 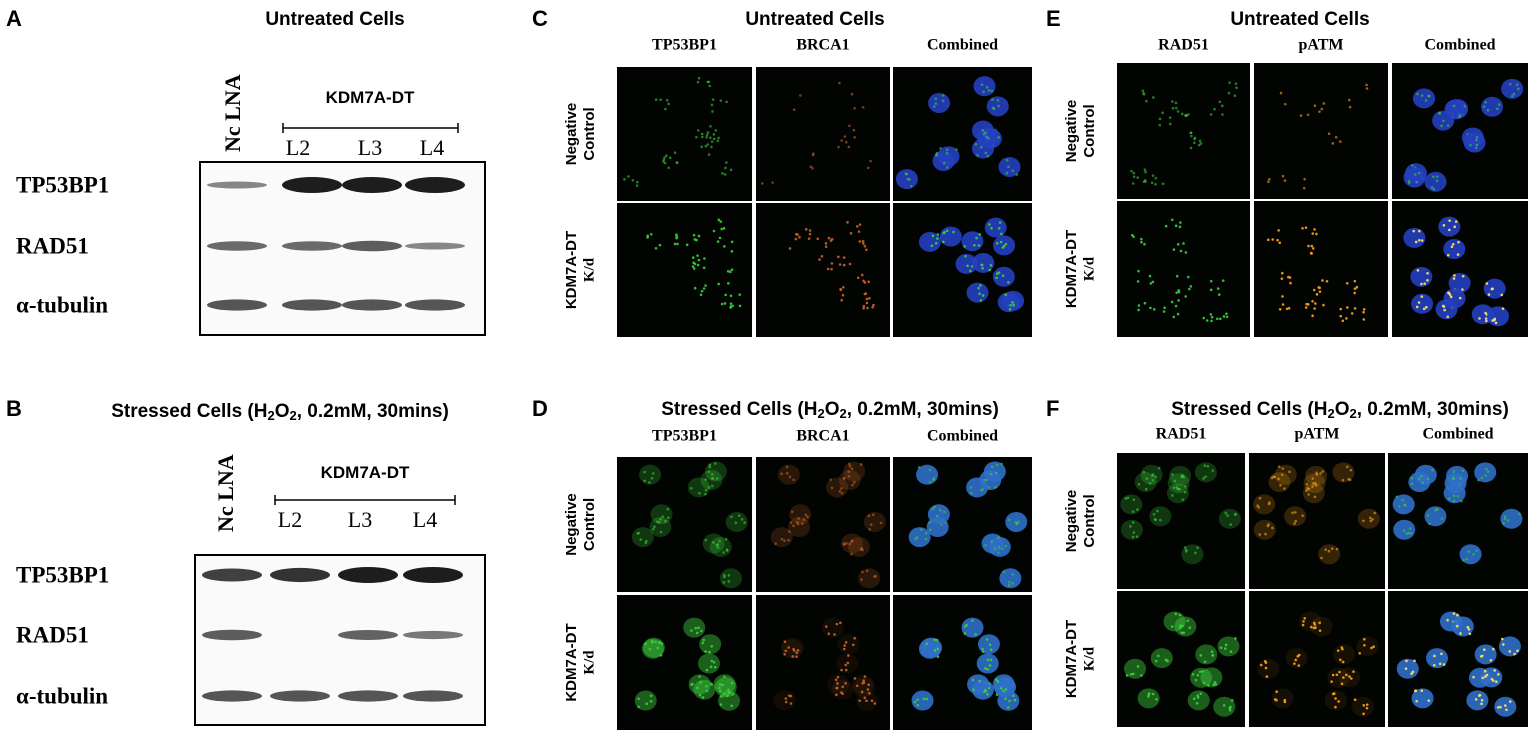 What do you see at coordinates (62, 184) in the screenshot?
I see `row-label: TP53BP1` at bounding box center [62, 184].